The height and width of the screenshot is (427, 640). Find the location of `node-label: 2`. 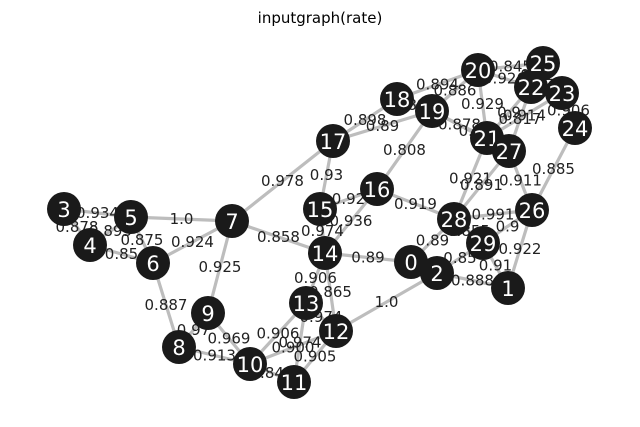

node-label: 2 is located at coordinates (436, 274).